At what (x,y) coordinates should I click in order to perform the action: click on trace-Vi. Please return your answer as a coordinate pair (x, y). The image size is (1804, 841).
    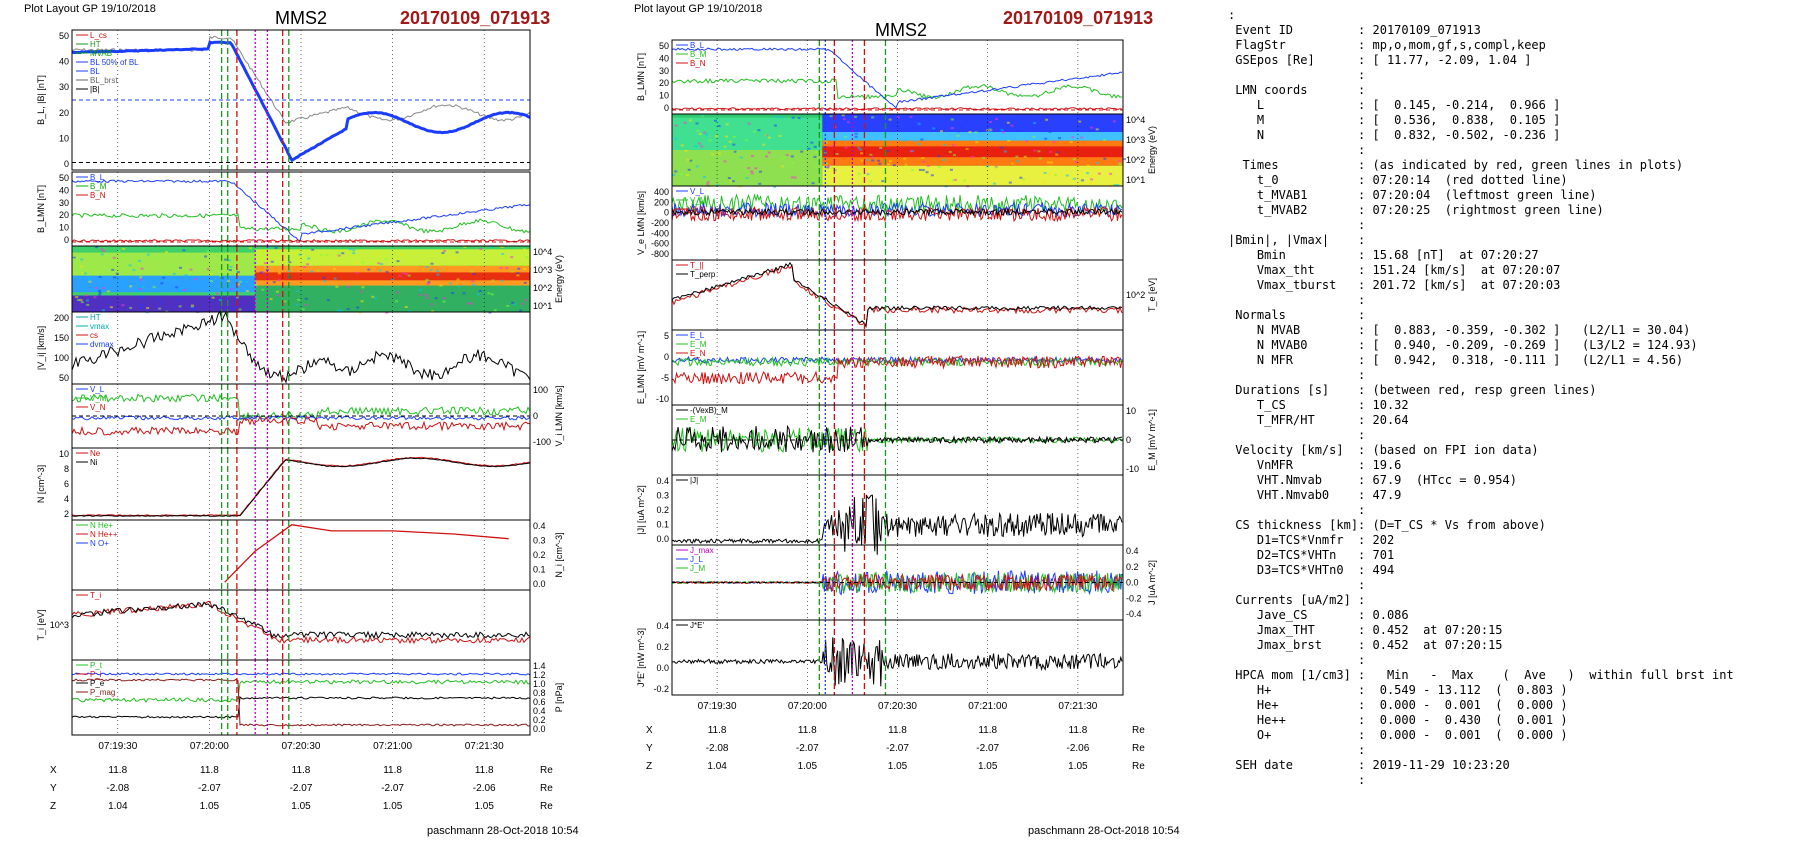
    Looking at the image, I should click on (301, 347).